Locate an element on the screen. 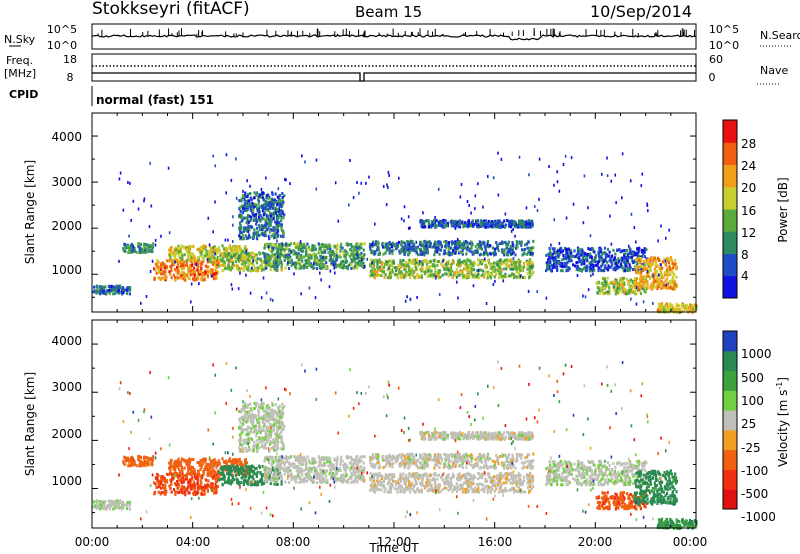  cpid-label: CPID is located at coordinates (23, 94).